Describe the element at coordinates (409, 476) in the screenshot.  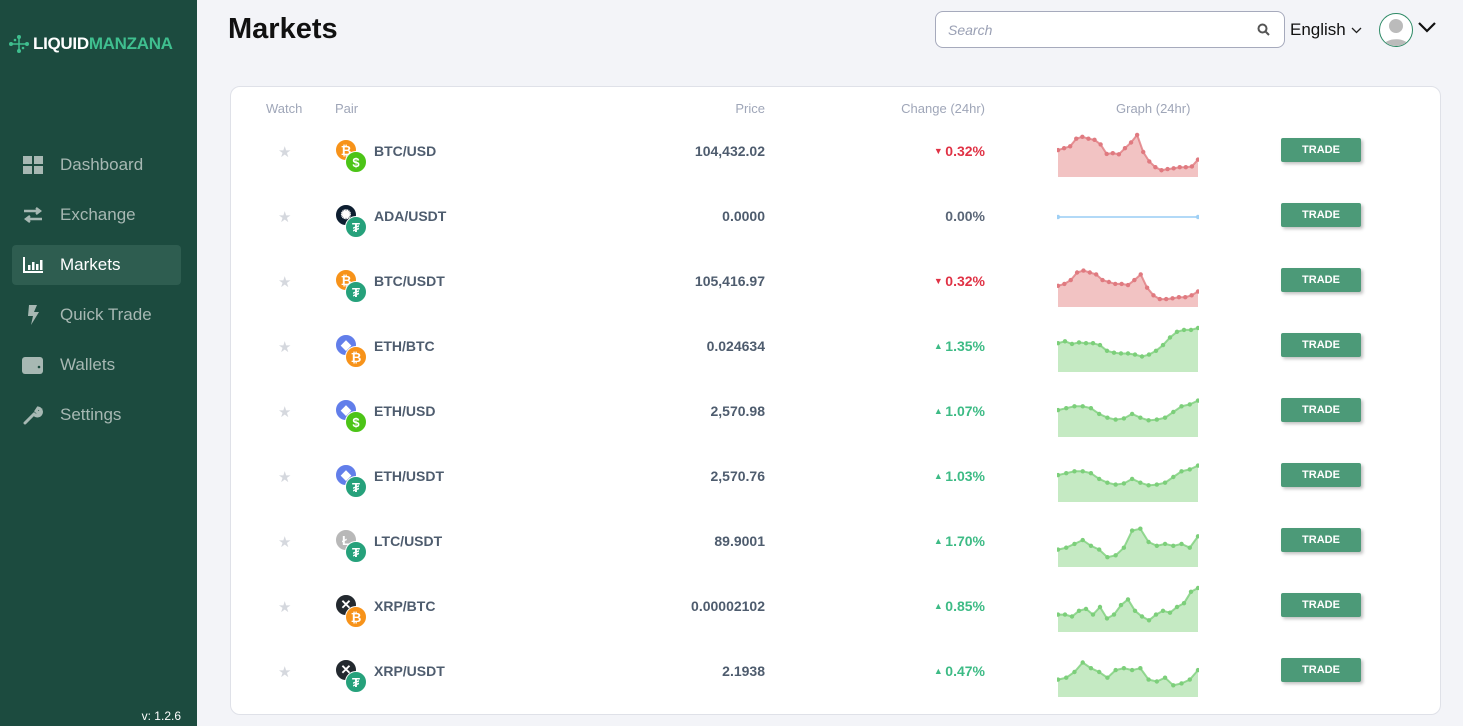
I see `pair-name: ETH/USDT` at that location.